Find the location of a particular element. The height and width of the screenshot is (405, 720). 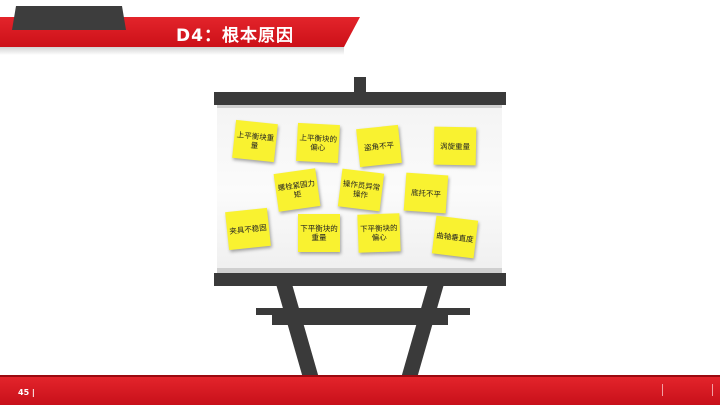

sticky-note: 曲轴垂直度 is located at coordinates (455, 237).